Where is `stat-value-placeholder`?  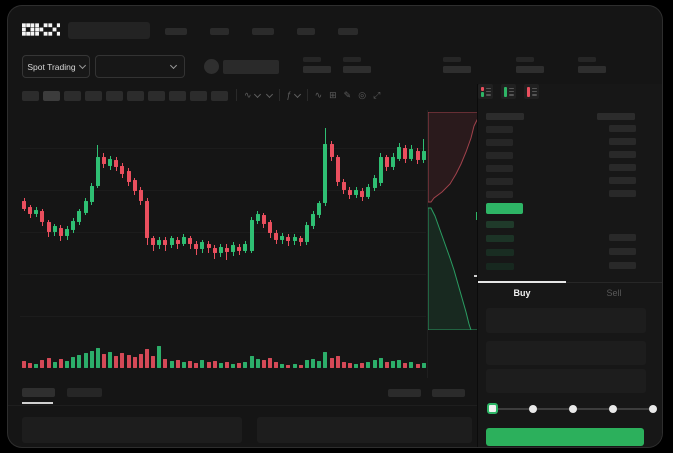
stat-value-placeholder is located at coordinates (457, 69).